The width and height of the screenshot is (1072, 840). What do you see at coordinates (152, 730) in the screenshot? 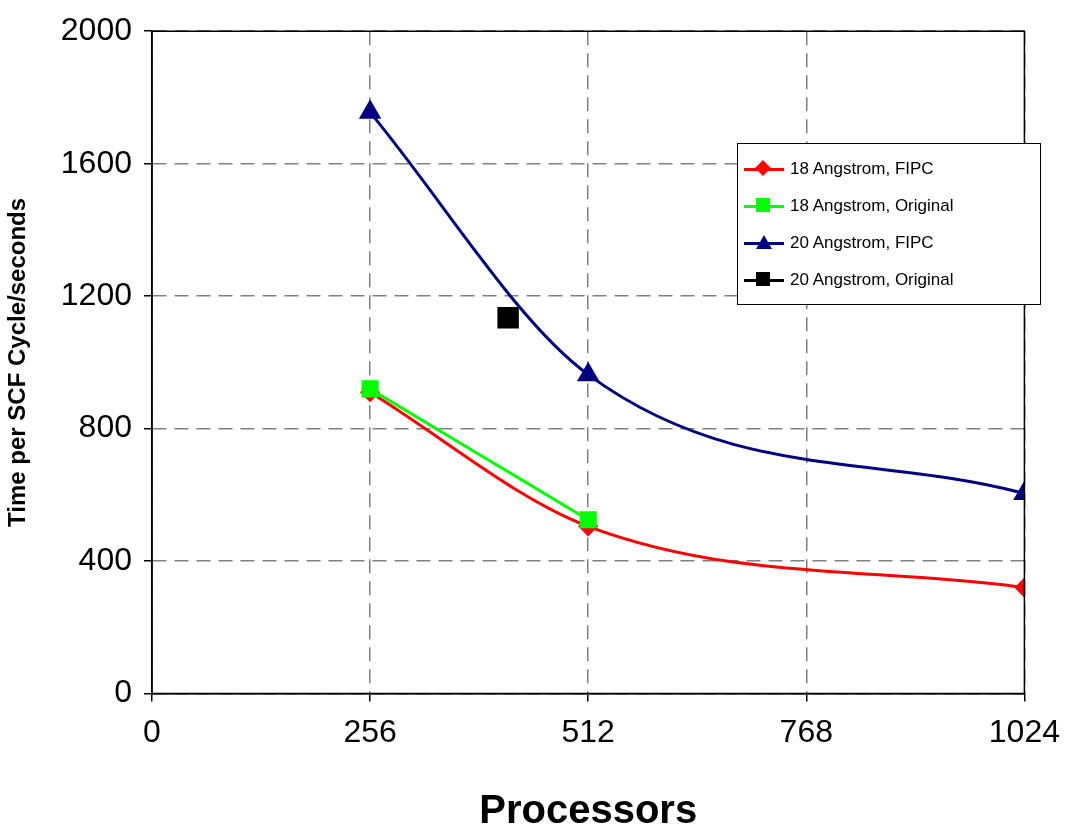
I see `x-tick-label: 0` at bounding box center [152, 730].